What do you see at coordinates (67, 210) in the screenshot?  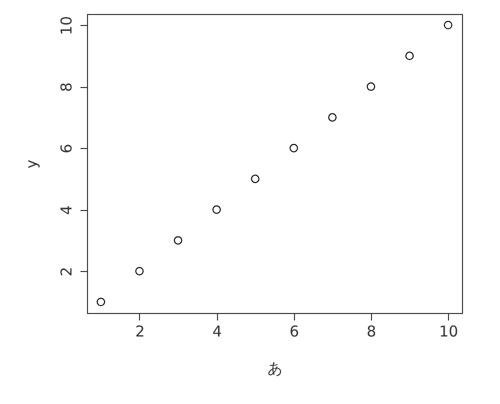 I see `y-tick-label: 4` at bounding box center [67, 210].